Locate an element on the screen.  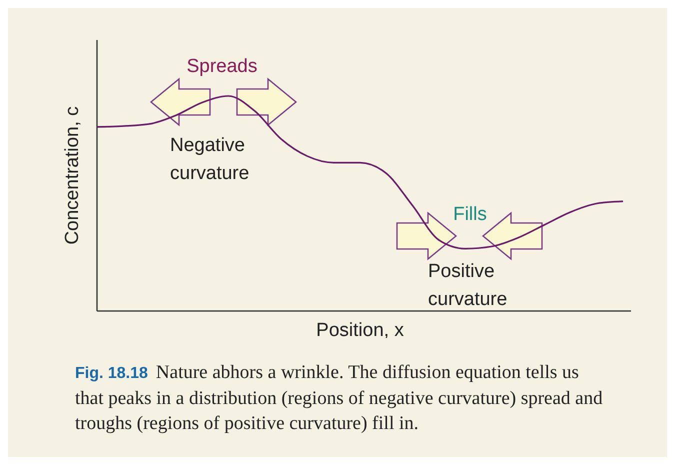
text: Spreads is located at coordinates (222, 66).